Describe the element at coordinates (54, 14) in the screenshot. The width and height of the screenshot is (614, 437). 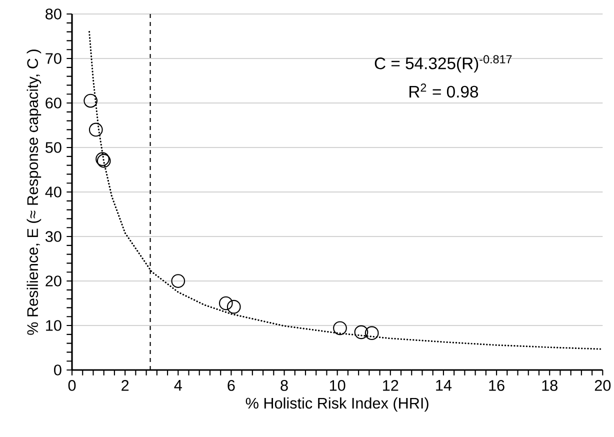
I see `y-tick-label: 80` at that location.